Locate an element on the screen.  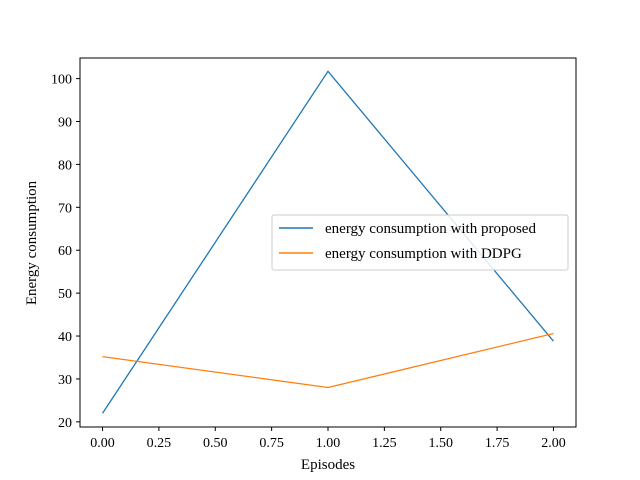
x-tick-label: 1.25 is located at coordinates (384, 443).